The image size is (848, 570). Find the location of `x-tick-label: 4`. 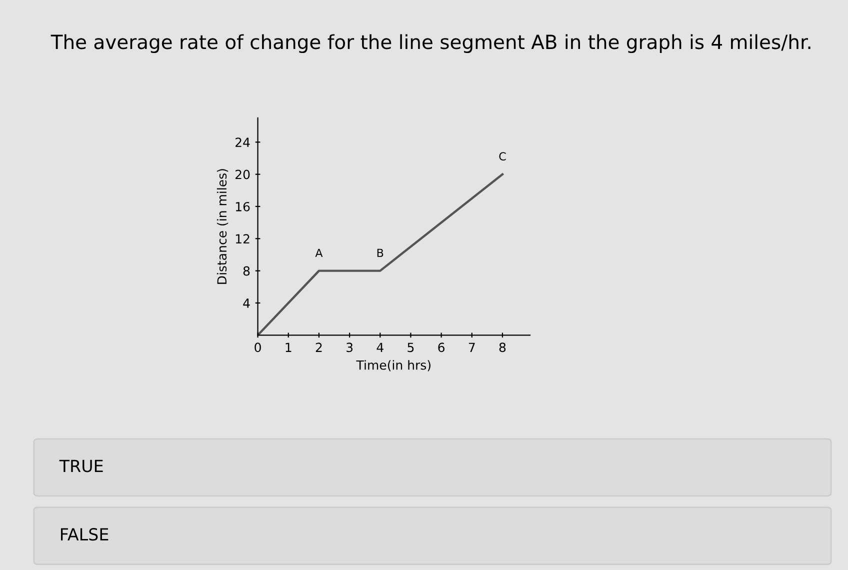

x-tick-label: 4 is located at coordinates (380, 347).